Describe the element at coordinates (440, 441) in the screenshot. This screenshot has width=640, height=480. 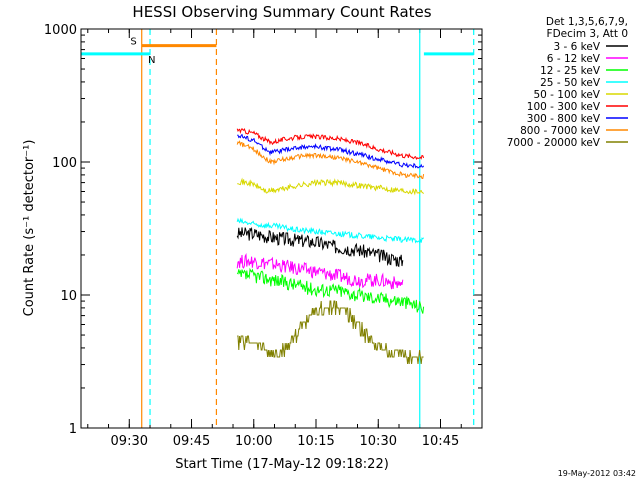
I see `x-tick-label: 10:45` at that location.